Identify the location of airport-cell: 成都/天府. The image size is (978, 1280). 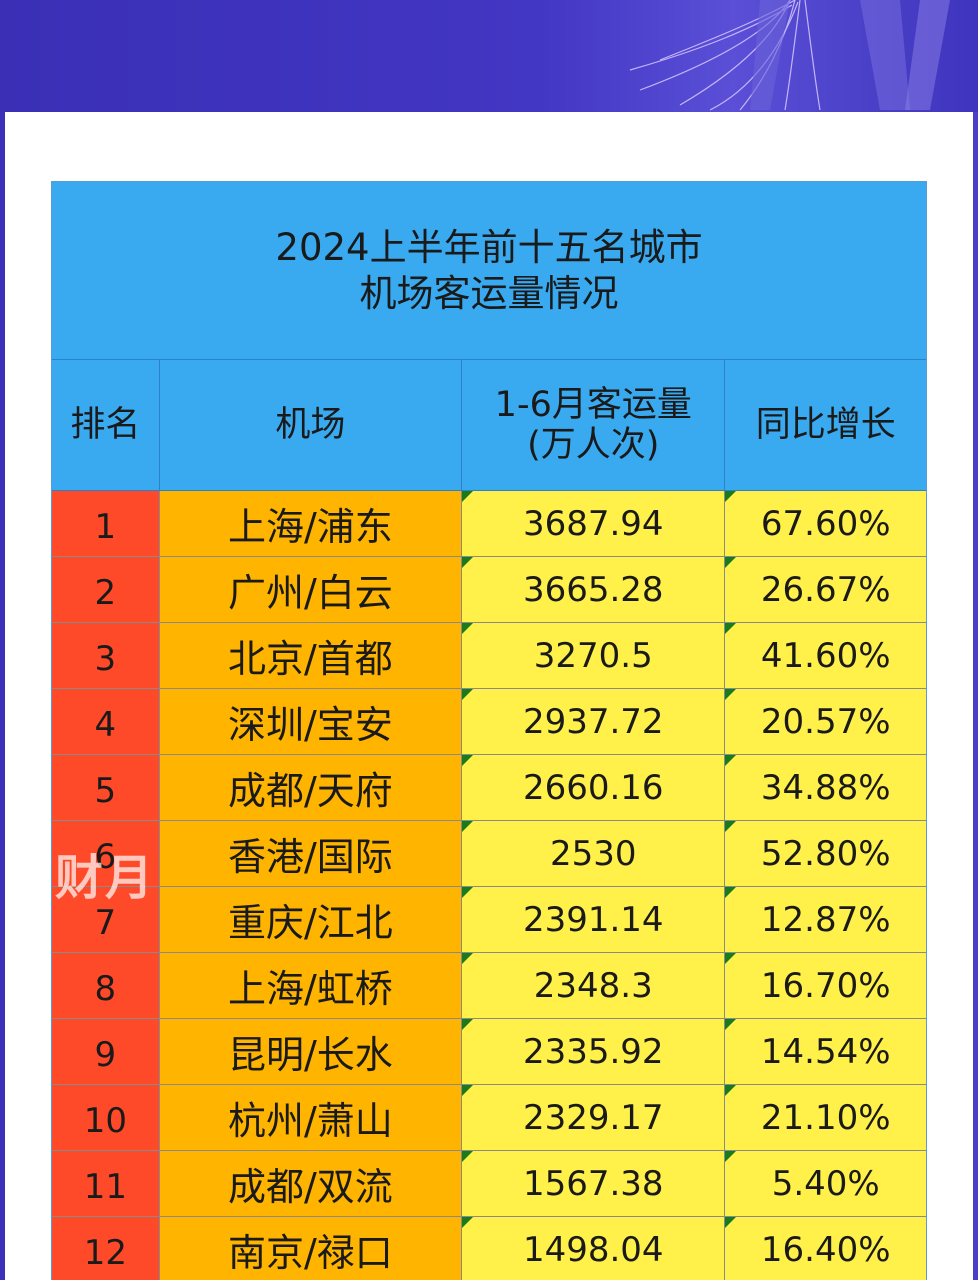
(311, 787).